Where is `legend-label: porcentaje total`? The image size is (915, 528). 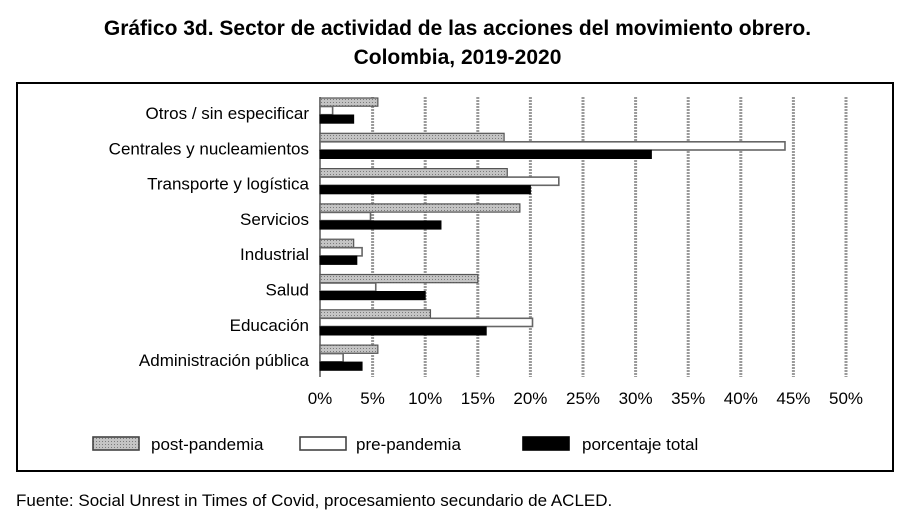
legend-label: porcentaje total is located at coordinates (640, 444).